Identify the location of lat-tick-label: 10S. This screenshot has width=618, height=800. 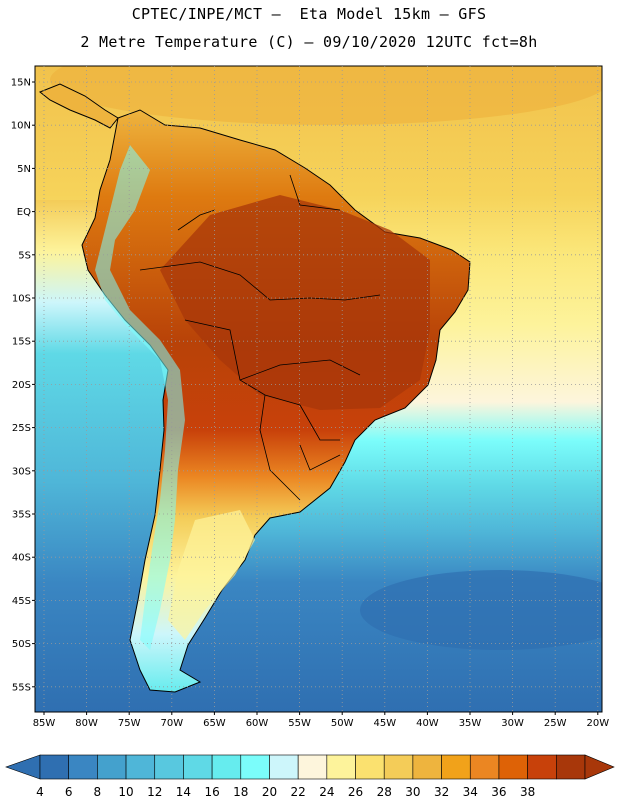
(21, 299).